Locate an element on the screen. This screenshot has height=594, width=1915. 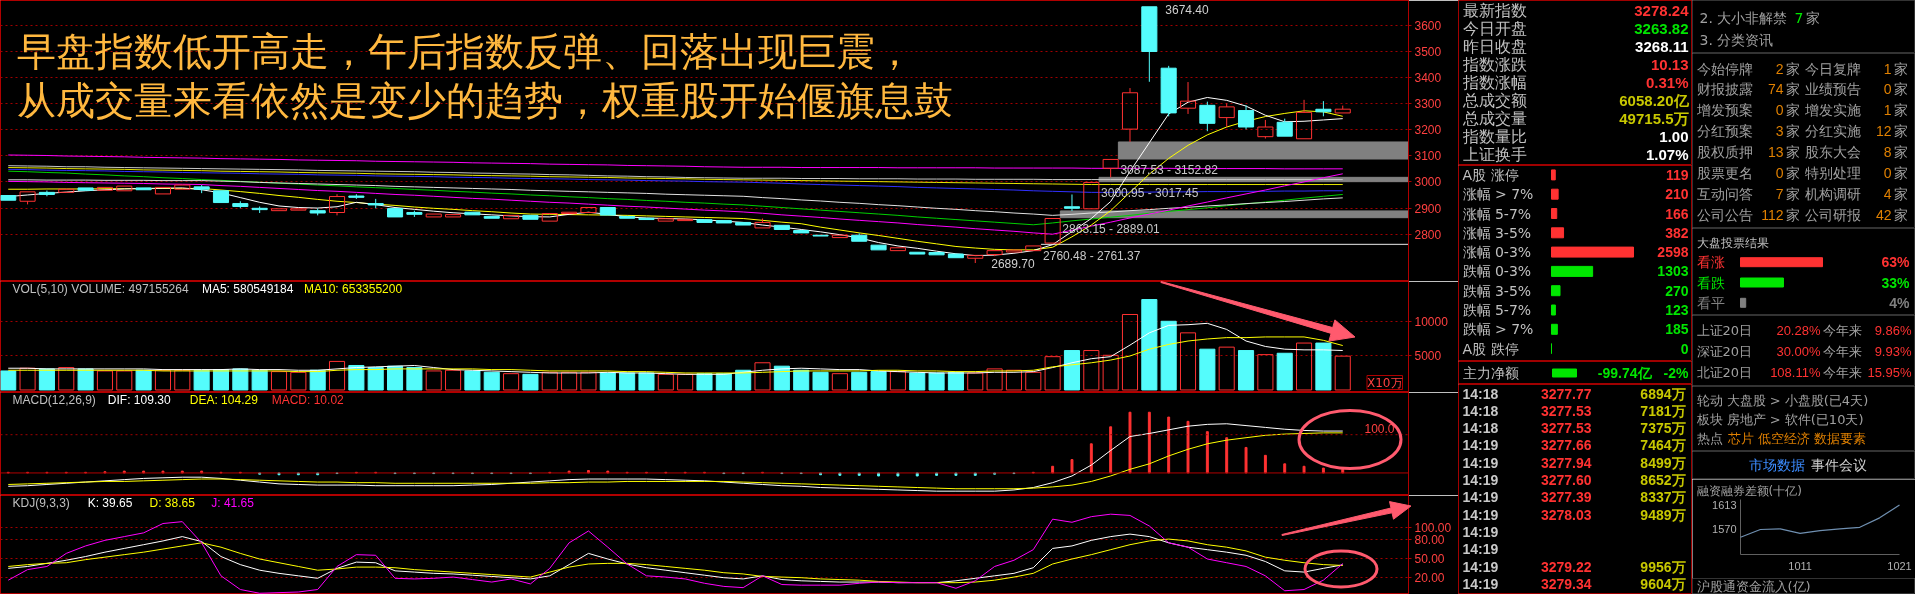
text: 8499万 is located at coordinates (1663, 462).